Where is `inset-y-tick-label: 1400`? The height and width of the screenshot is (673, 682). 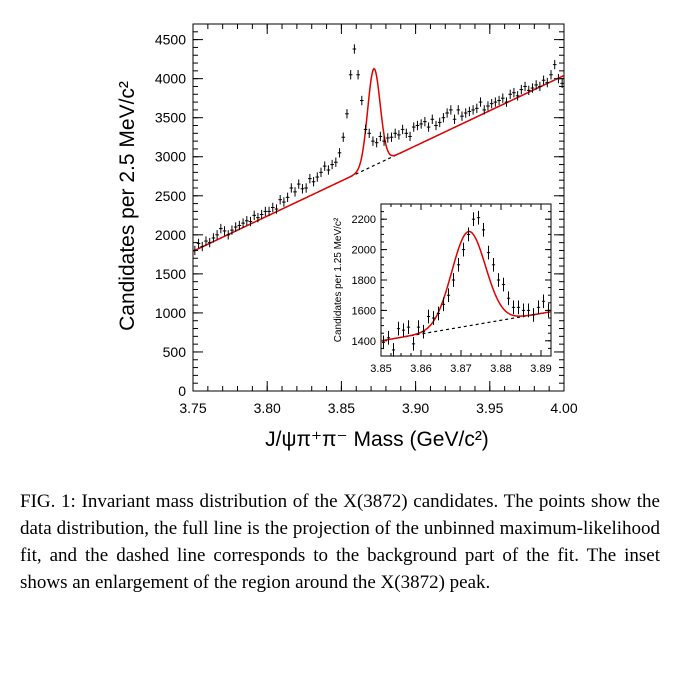 inset-y-tick-label: 1400 is located at coordinates (364, 342).